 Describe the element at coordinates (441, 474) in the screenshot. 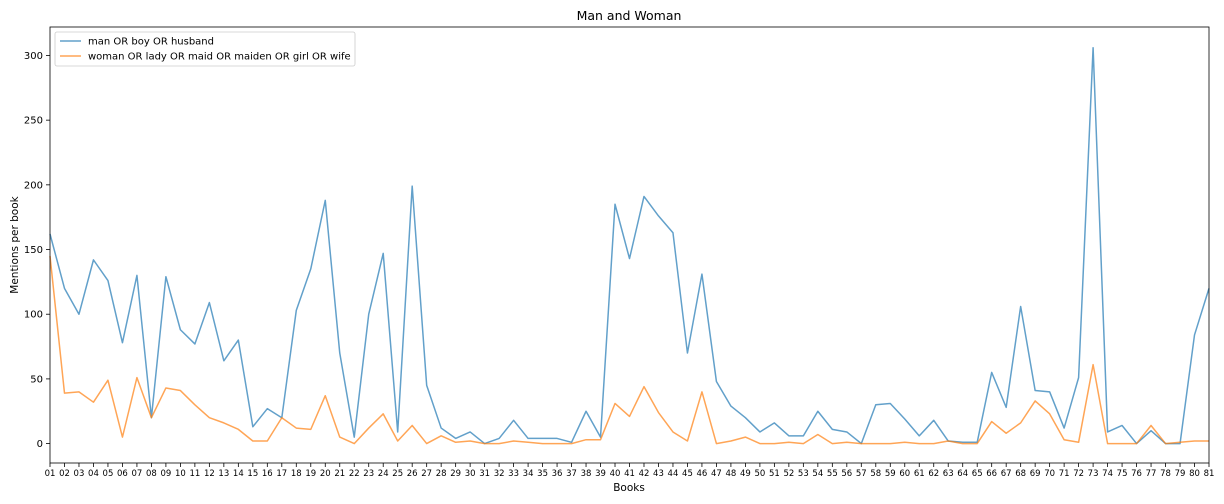

I see `x-tick-label: 28` at that location.